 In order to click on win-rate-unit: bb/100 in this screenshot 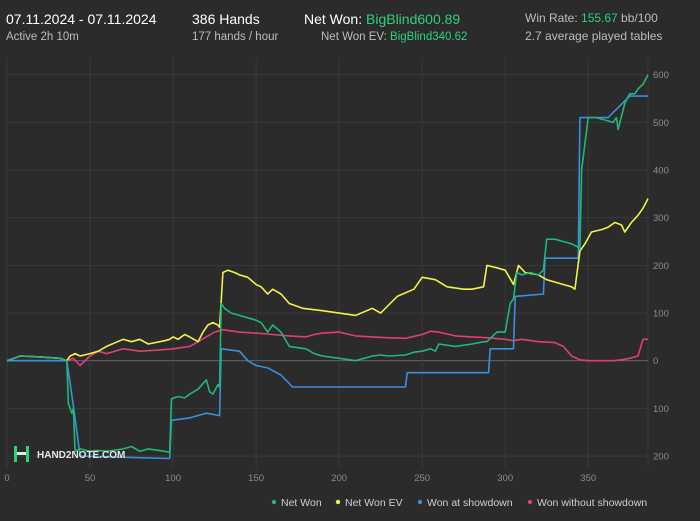, I will do `click(637, 18)`.